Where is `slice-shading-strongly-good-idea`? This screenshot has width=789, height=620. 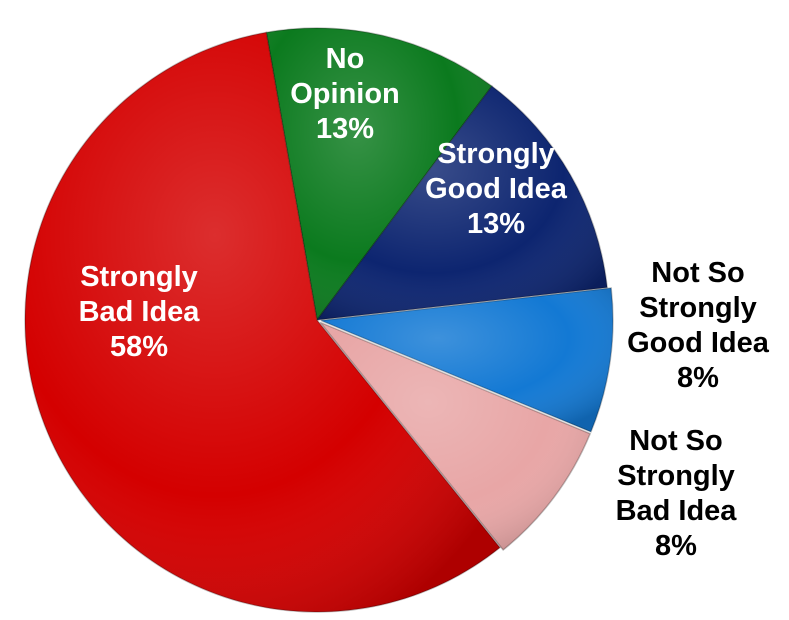
slice-shading-strongly-good-idea is located at coordinates (462, 203).